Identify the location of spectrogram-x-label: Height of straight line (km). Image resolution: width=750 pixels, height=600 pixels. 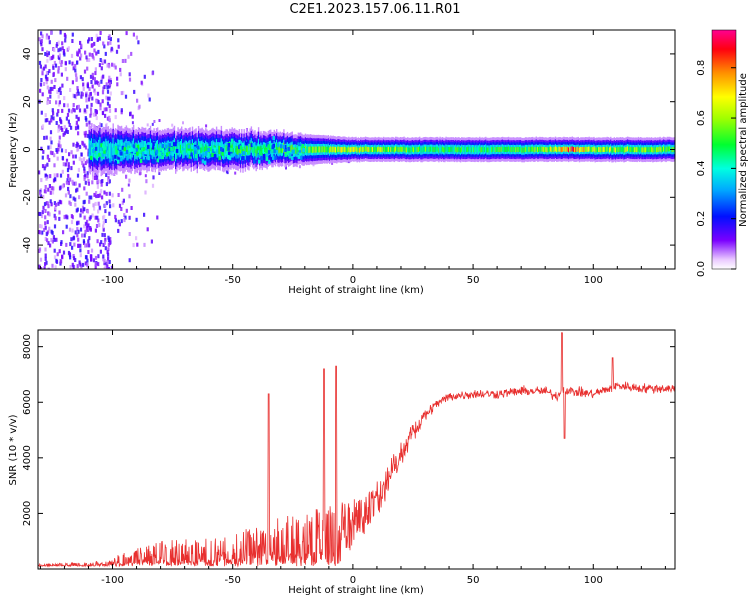
(356, 290).